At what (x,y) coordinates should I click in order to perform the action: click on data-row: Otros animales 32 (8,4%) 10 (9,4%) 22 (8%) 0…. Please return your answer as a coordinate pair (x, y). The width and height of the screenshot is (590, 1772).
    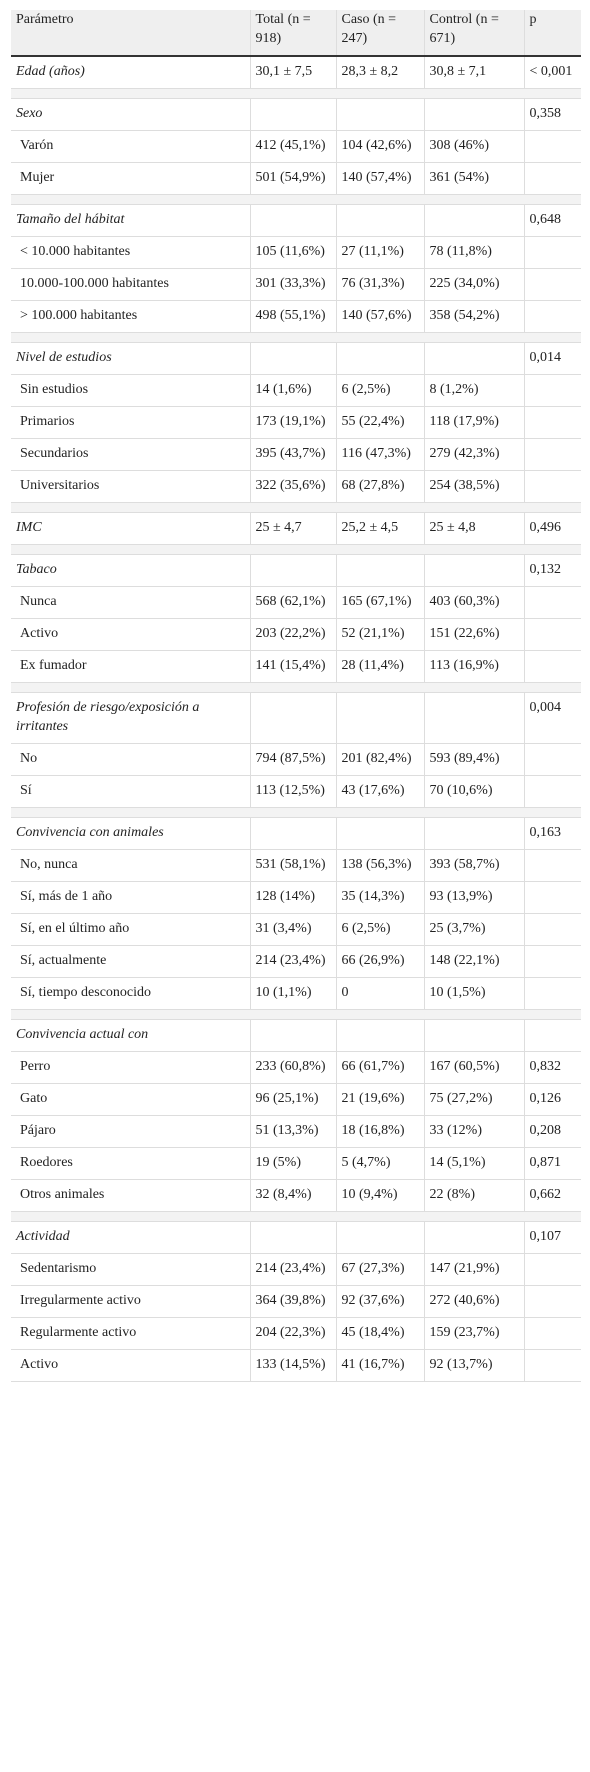
    Looking at the image, I should click on (296, 1195).